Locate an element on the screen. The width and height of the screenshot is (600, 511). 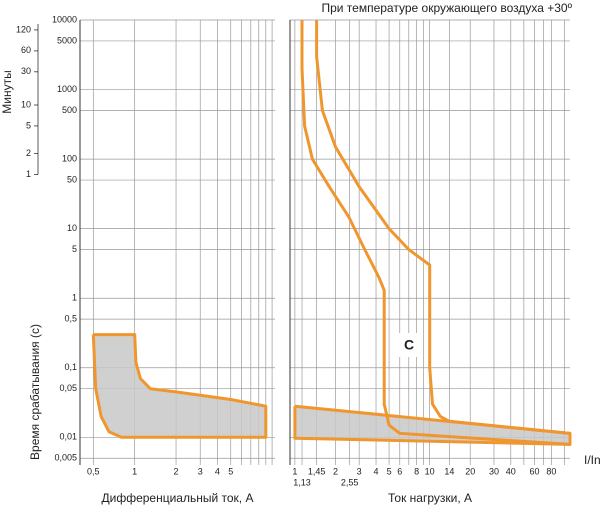
x-tick-label: 10 is located at coordinates (430, 471).